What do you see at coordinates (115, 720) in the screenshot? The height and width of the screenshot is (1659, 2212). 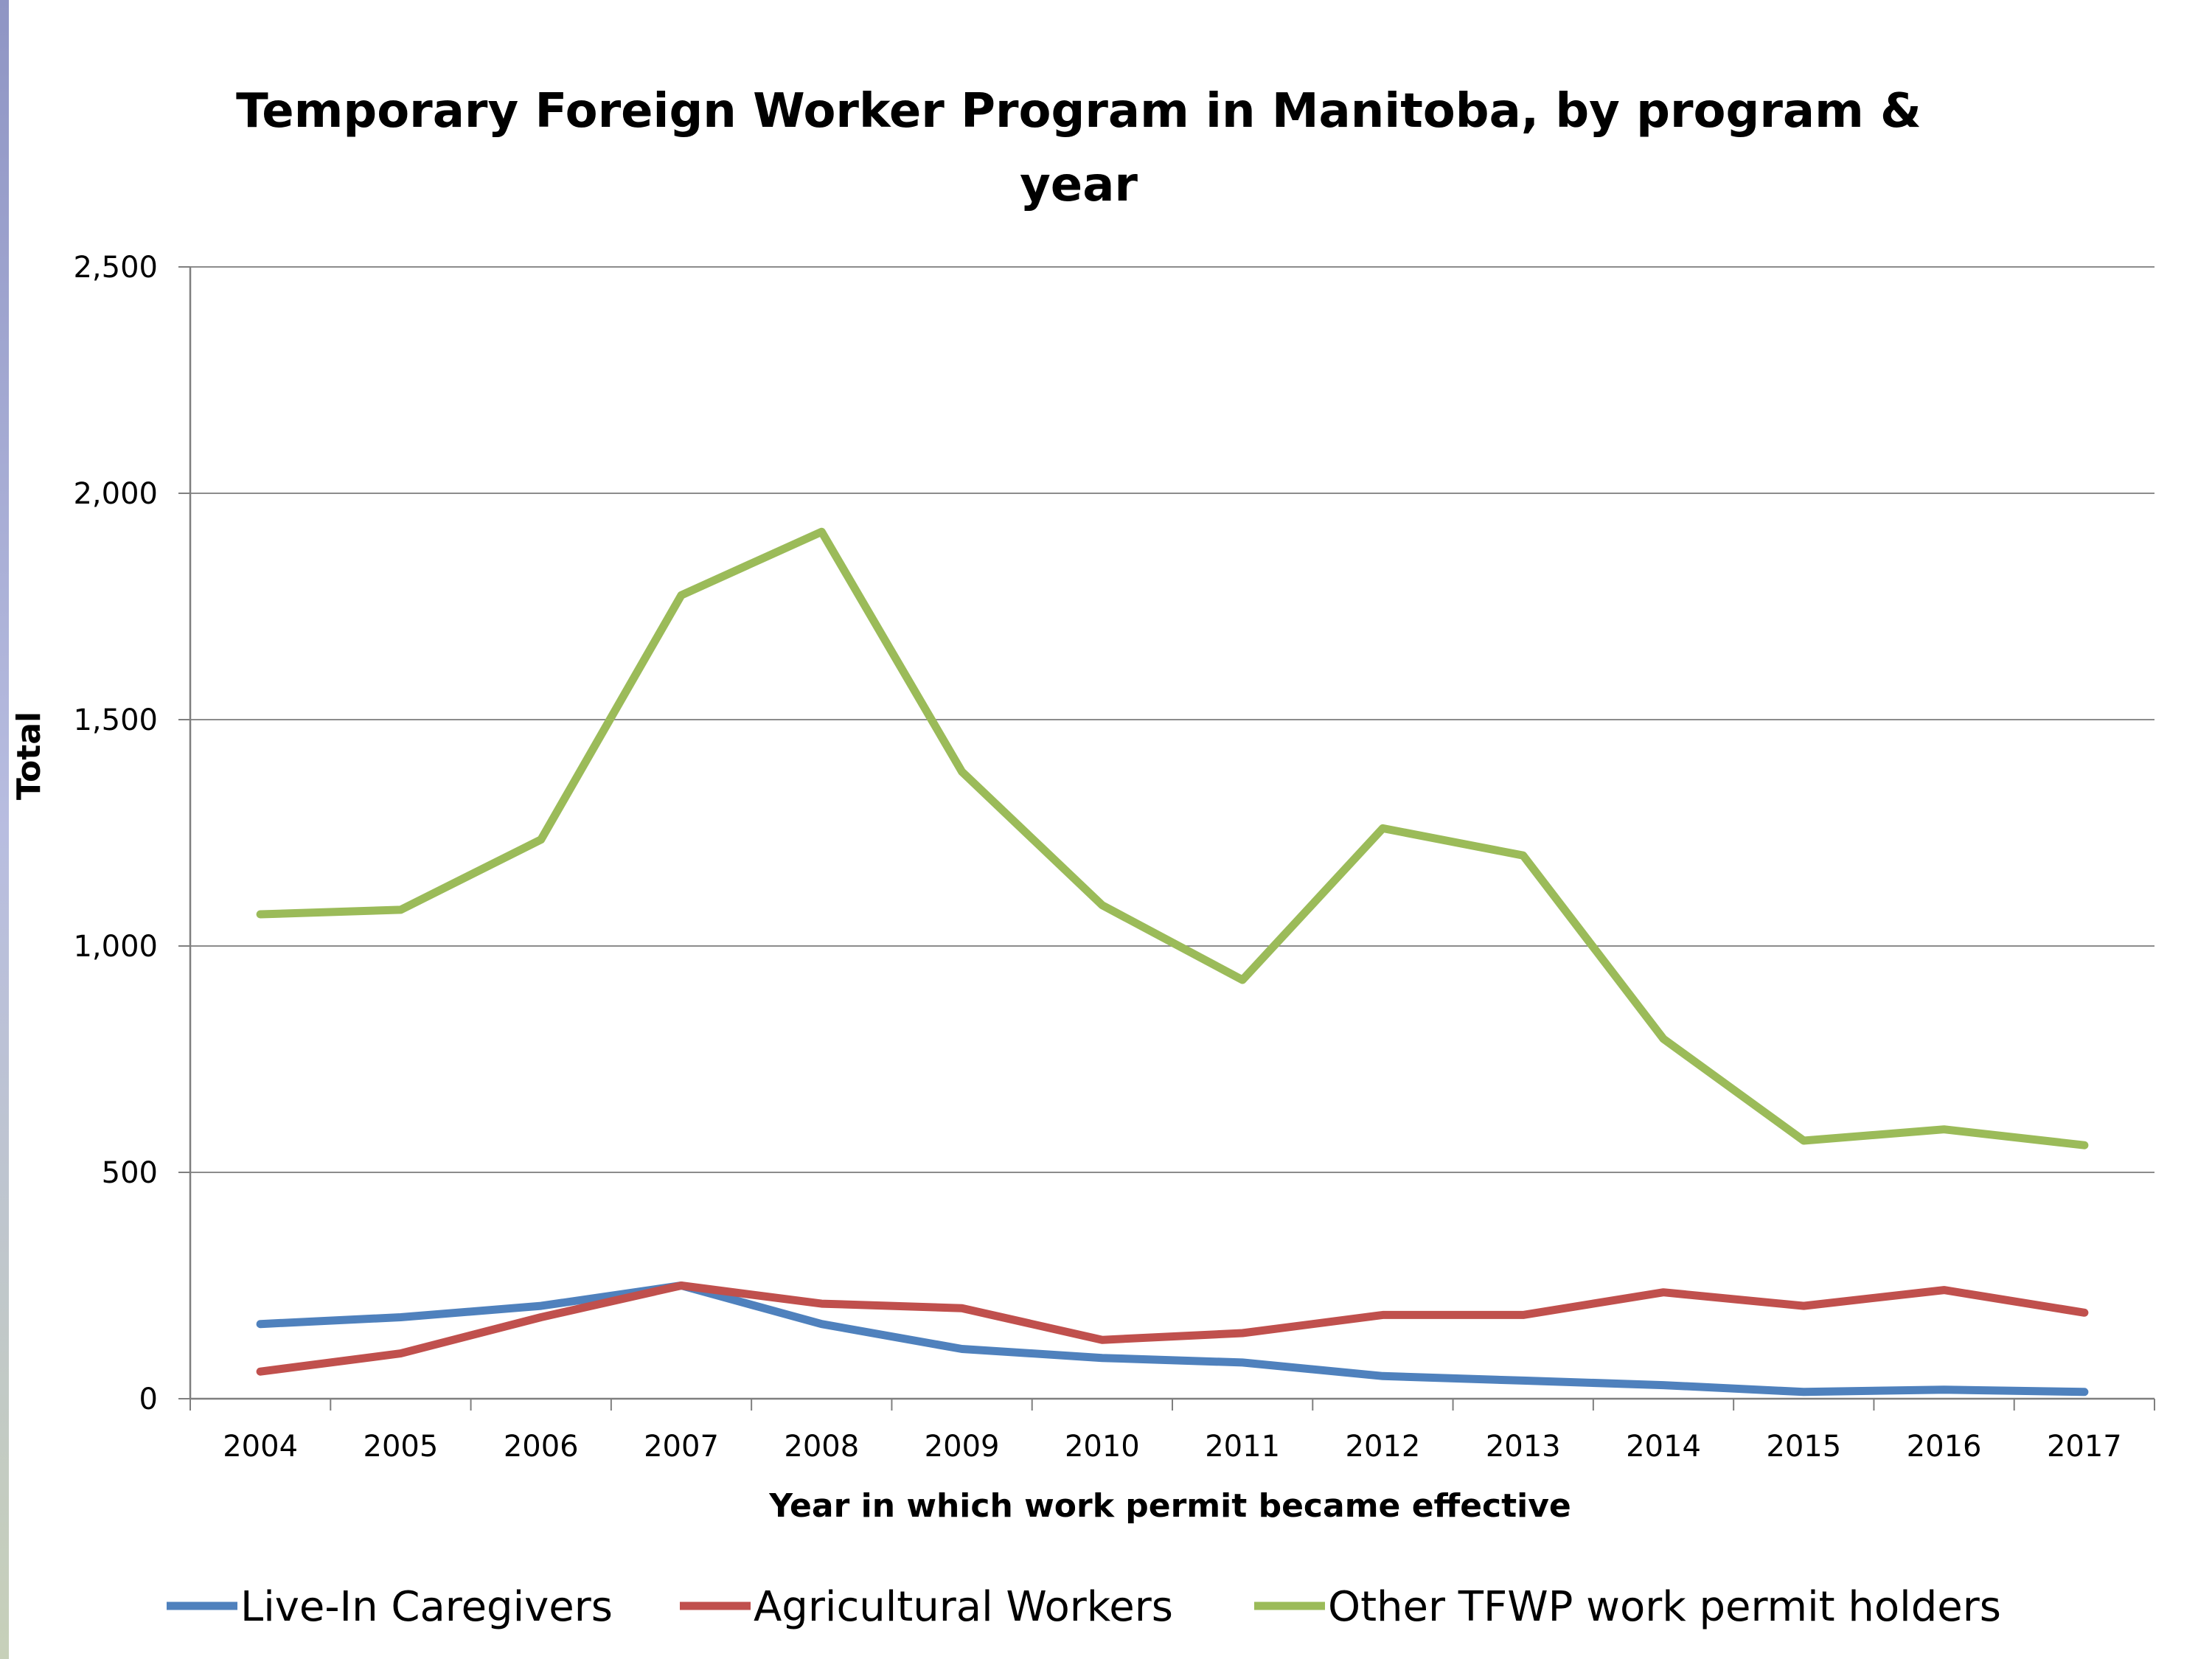 I see `y-tick-label: 1,500` at bounding box center [115, 720].